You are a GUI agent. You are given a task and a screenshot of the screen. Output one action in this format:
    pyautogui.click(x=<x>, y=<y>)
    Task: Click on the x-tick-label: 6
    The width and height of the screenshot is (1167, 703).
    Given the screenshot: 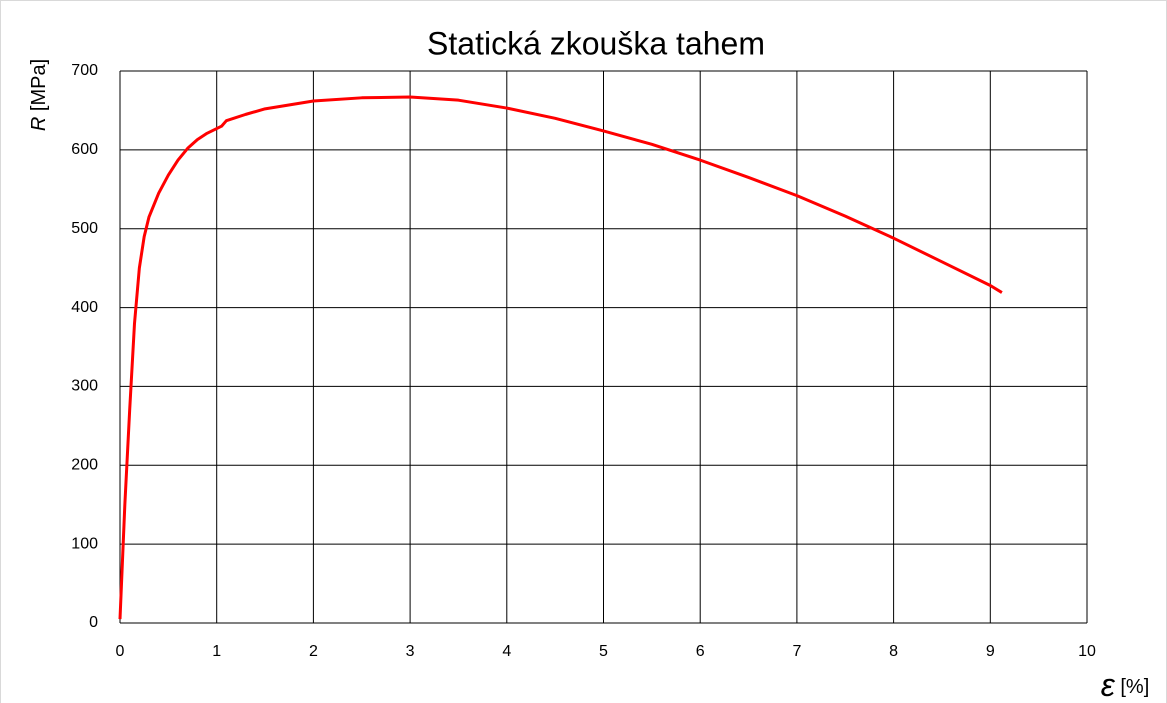 What is the action you would take?
    pyautogui.click(x=700, y=651)
    